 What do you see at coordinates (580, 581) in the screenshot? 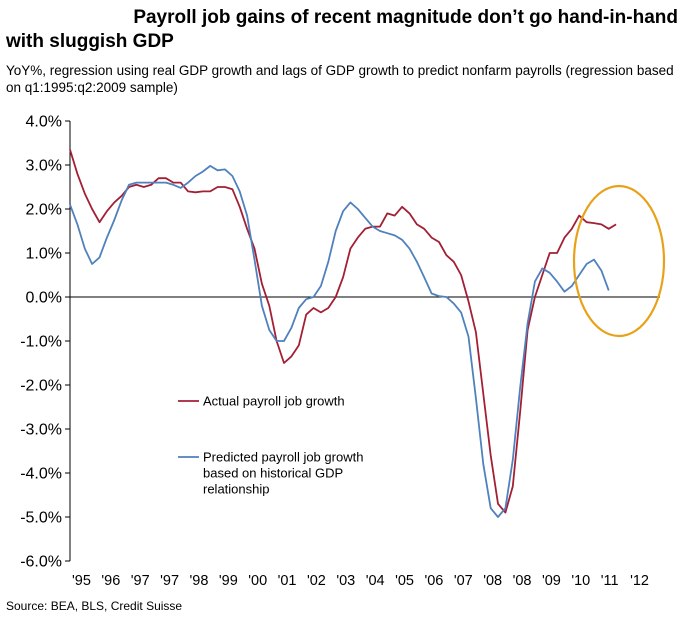
I see `x-tick-label: '10` at bounding box center [580, 581].